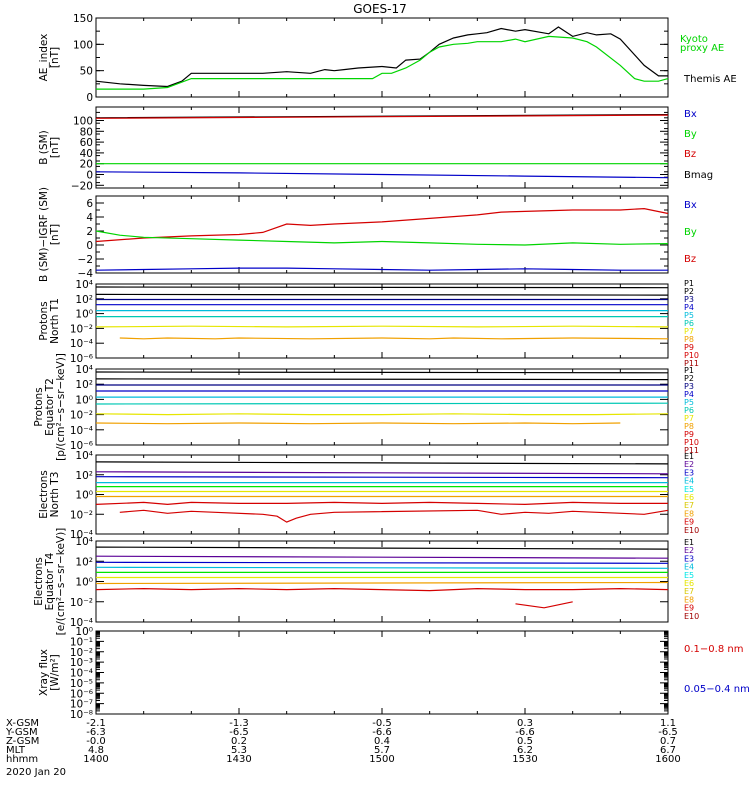  I want to click on legend-entry: Kyoto, so click(694, 39).